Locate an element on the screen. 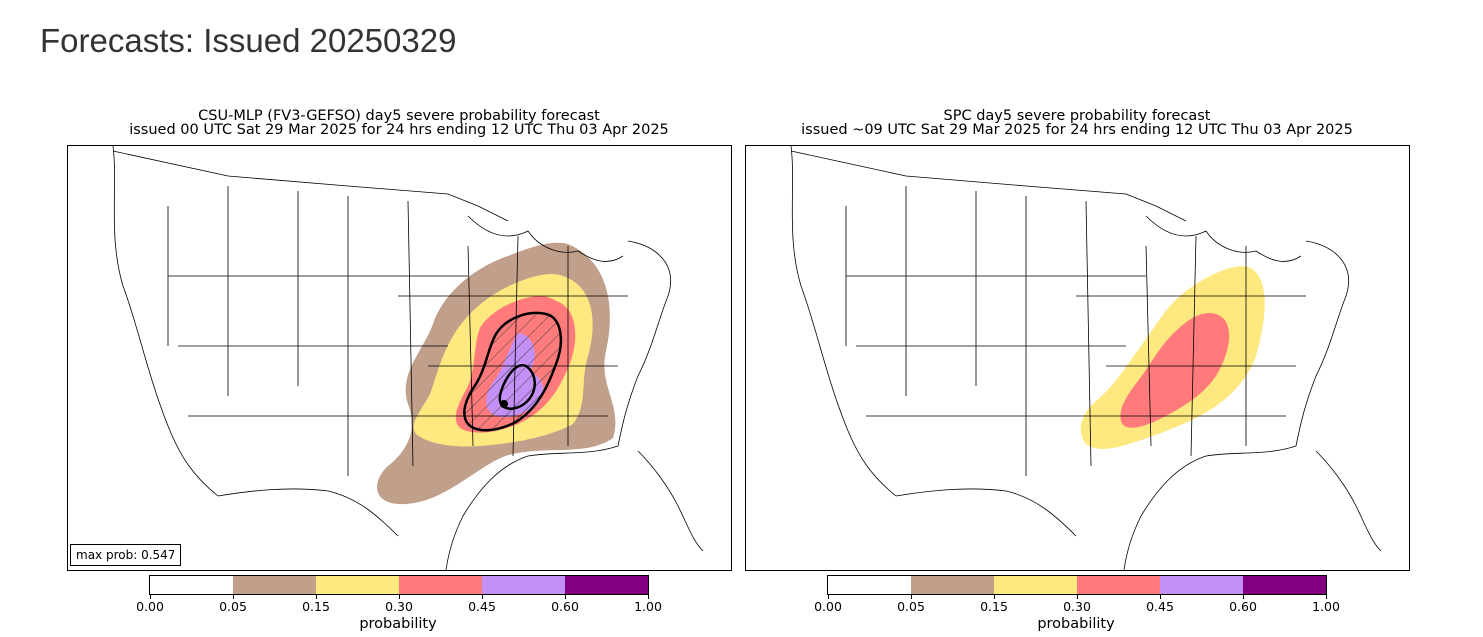 Image resolution: width=1483 pixels, height=637 pixels. left-sig-severe-inner is located at coordinates (517, 387).